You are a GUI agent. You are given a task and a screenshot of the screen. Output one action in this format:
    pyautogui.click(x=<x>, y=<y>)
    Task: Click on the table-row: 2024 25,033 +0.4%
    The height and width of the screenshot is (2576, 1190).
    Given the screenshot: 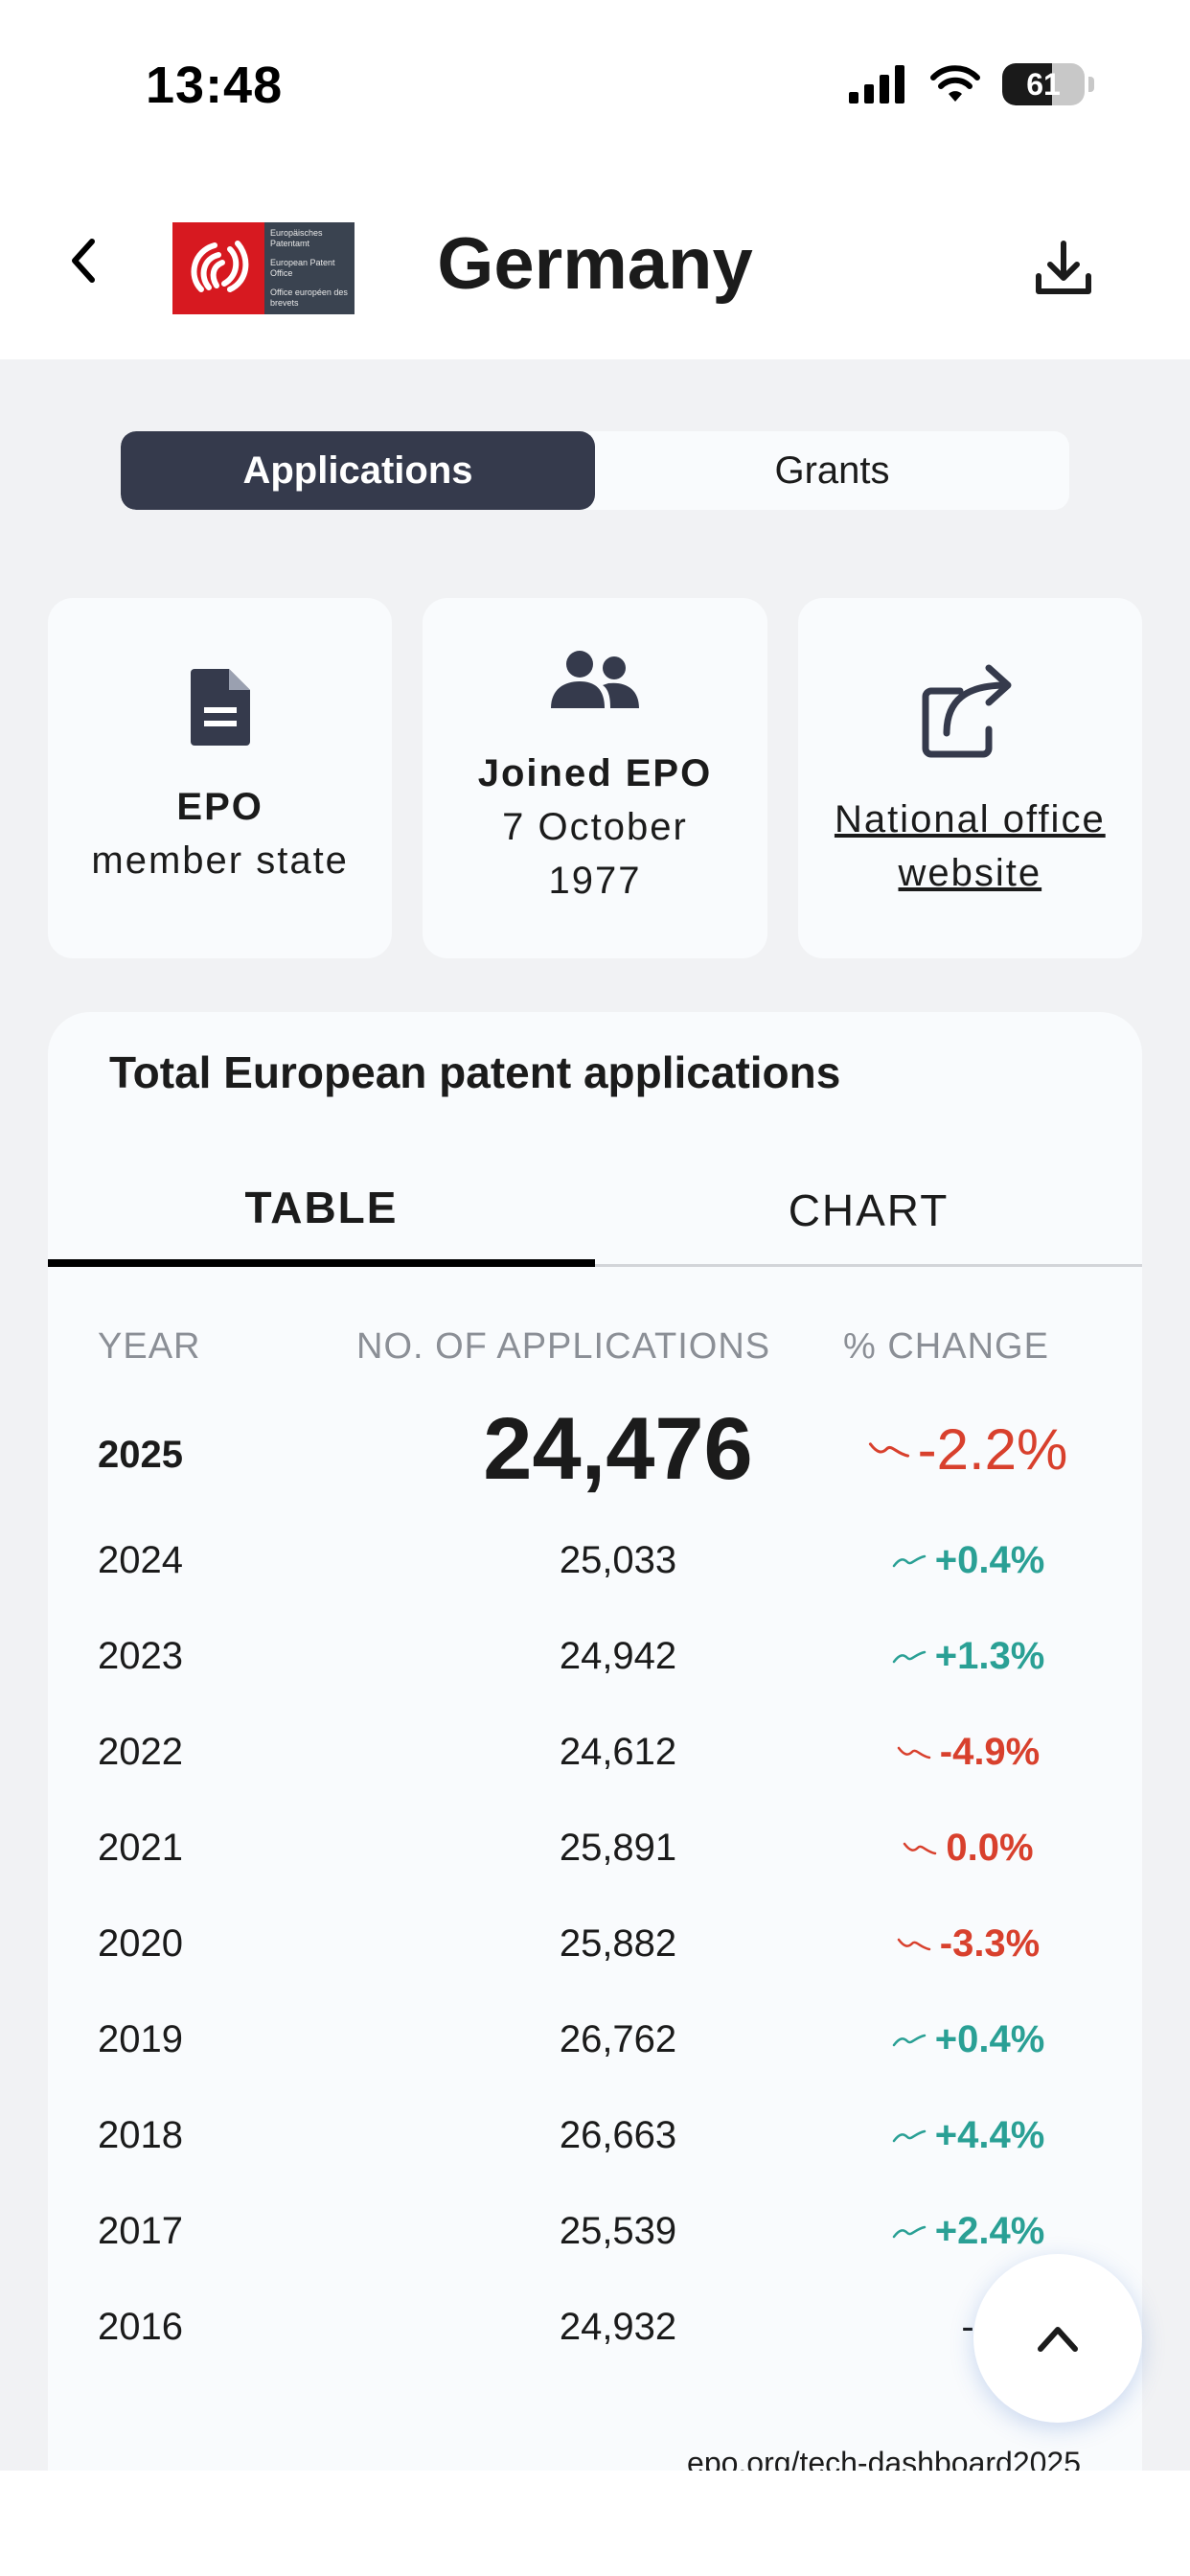 What is the action you would take?
    pyautogui.click(x=595, y=1560)
    